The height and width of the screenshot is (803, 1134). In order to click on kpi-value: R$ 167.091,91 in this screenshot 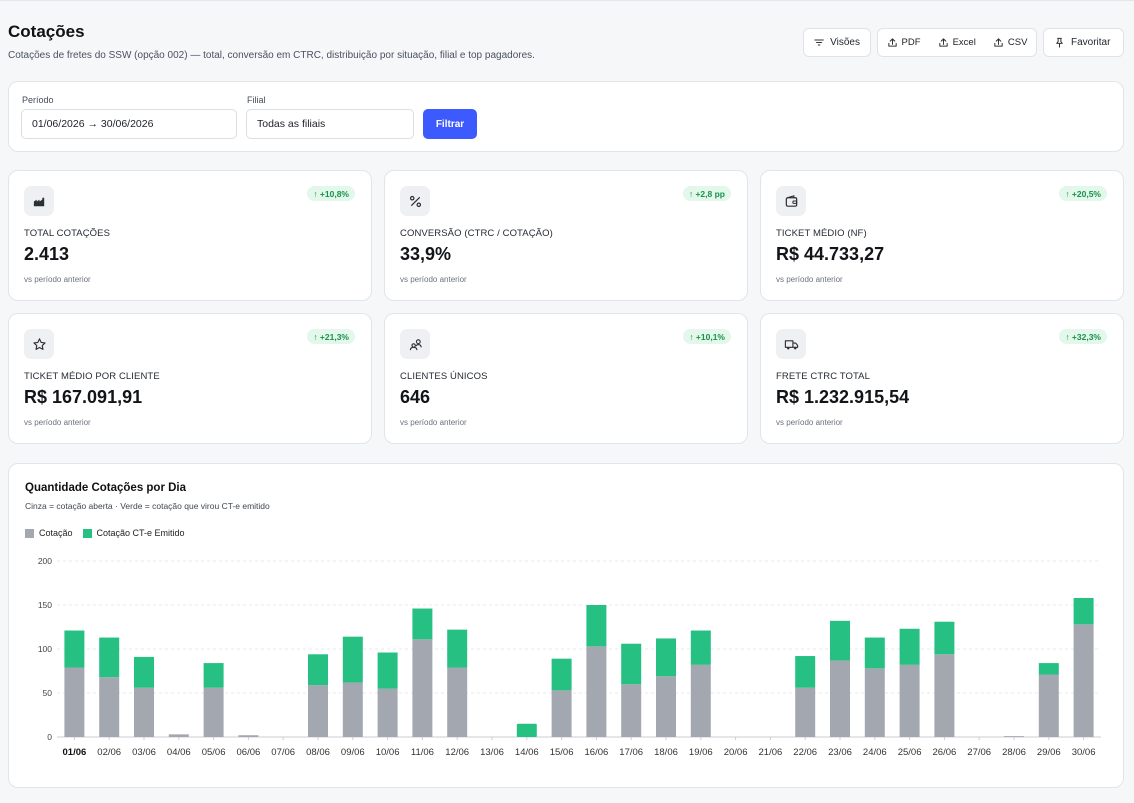, I will do `click(83, 397)`.